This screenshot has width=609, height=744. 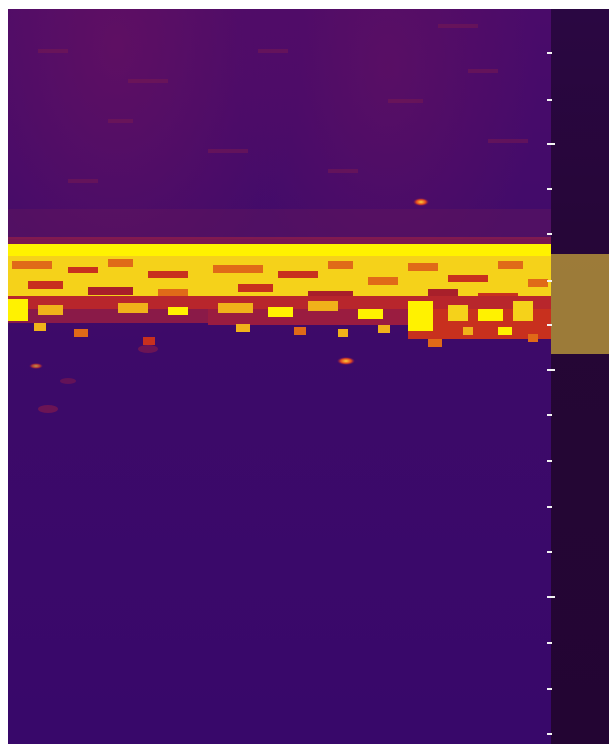 What do you see at coordinates (580, 304) in the screenshot?
I see `scale-bar-band` at bounding box center [580, 304].